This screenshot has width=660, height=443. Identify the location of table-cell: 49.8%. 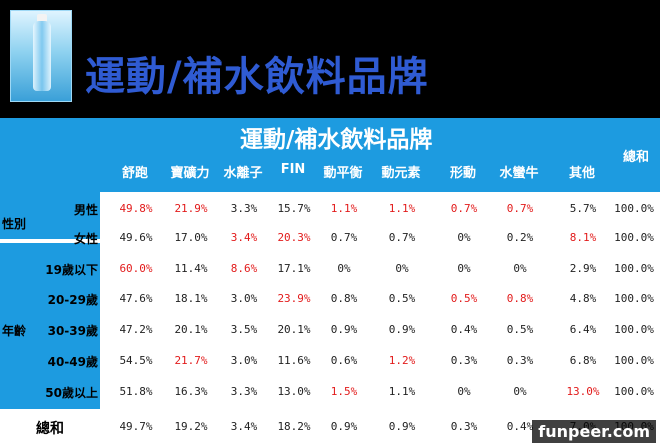
(136, 208).